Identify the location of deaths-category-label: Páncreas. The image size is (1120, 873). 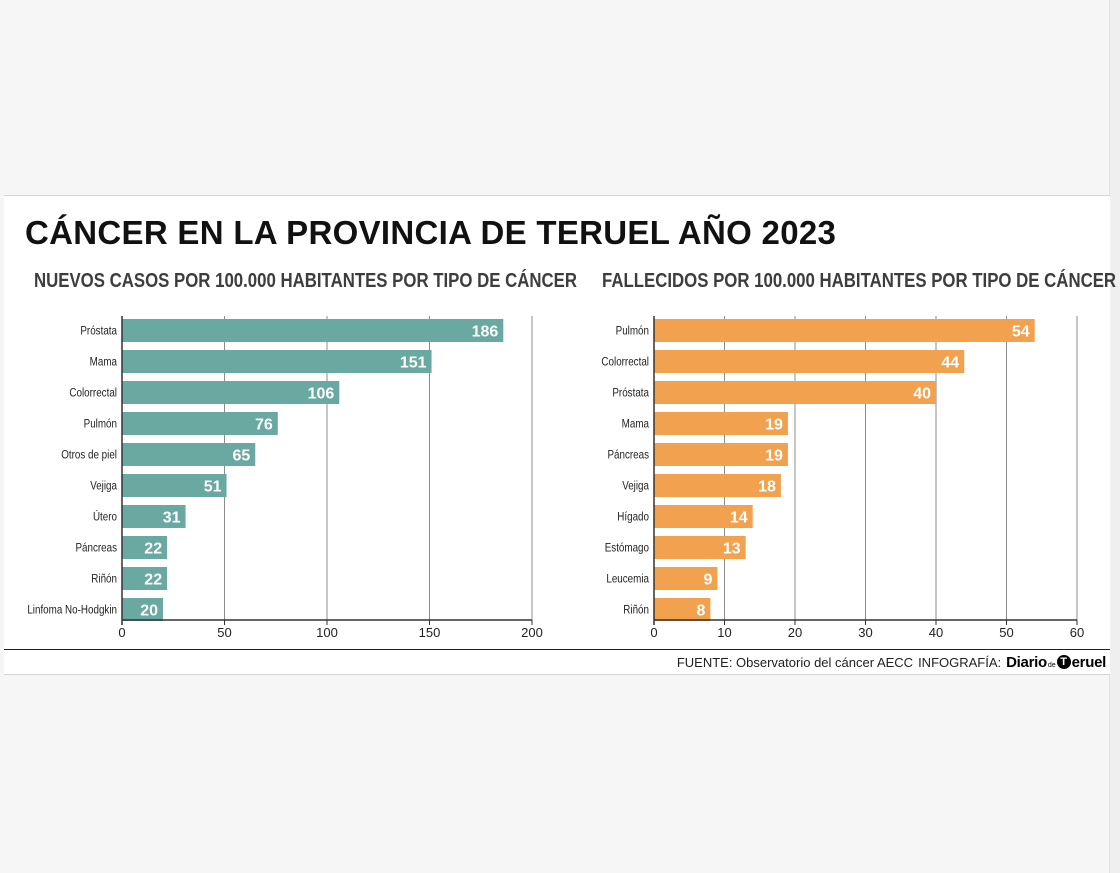
(628, 455).